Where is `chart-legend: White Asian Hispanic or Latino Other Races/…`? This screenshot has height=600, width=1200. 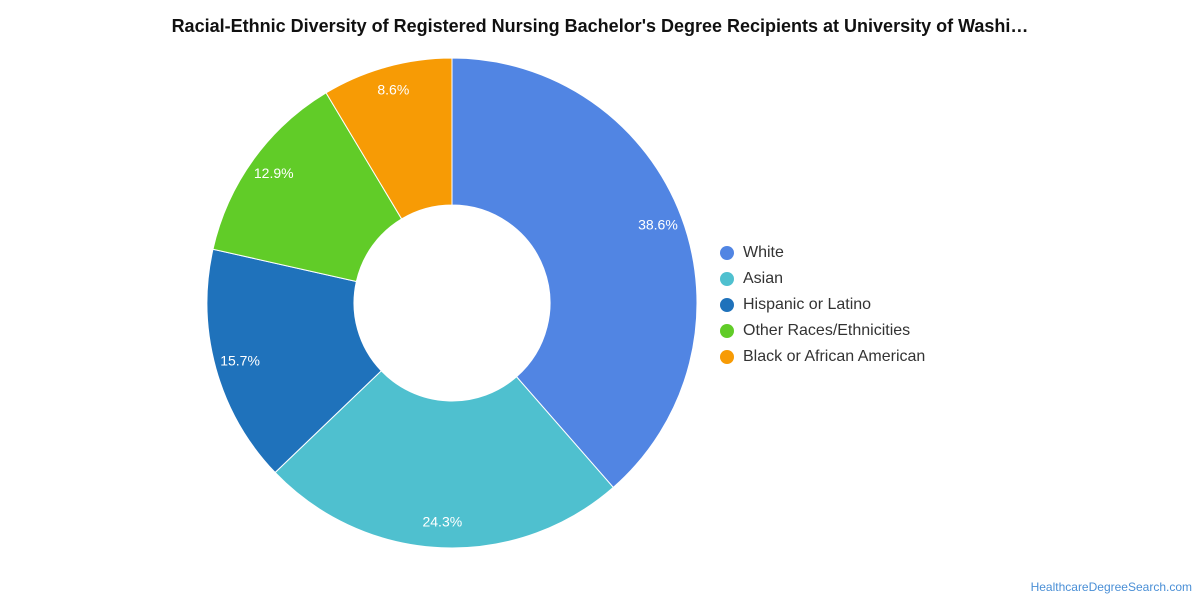 chart-legend: White Asian Hispanic or Latino Other Races/… is located at coordinates (822, 305).